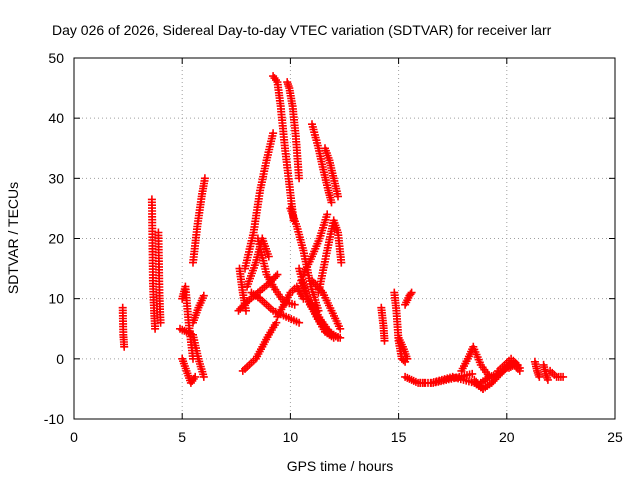  Describe the element at coordinates (123, 327) in the screenshot. I see `series-arc01` at that location.